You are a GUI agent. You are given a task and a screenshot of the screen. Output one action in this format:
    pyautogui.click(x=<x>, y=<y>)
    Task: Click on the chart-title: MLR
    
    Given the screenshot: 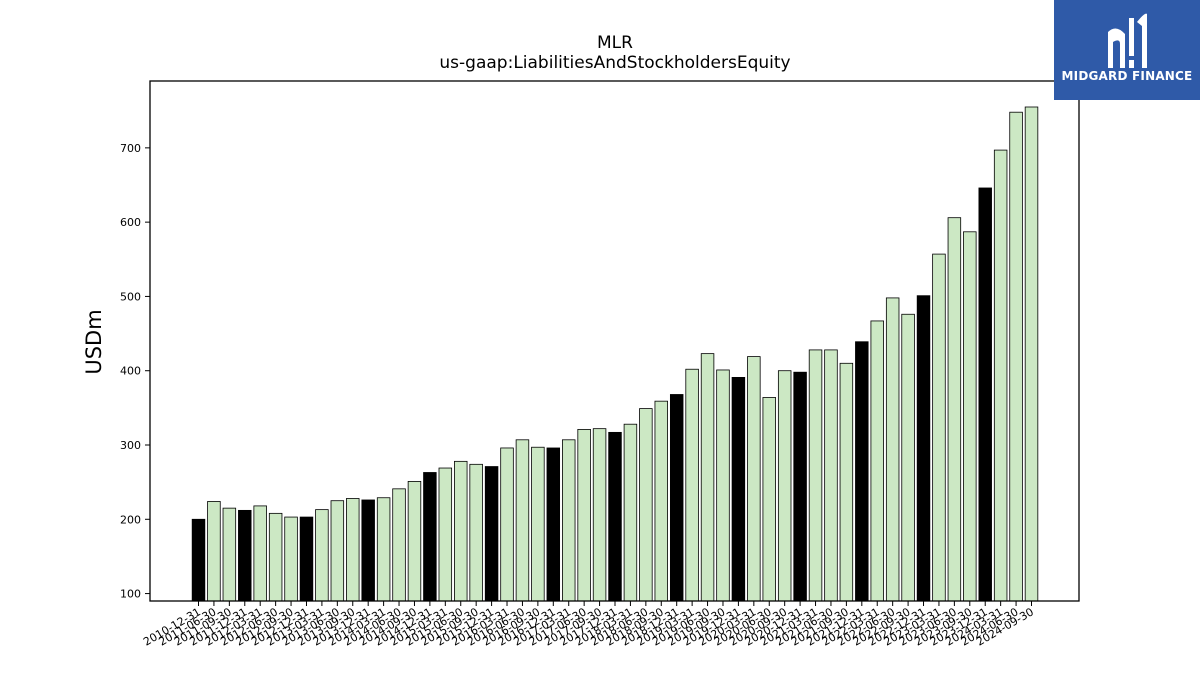 What is the action you would take?
    pyautogui.click(x=615, y=43)
    